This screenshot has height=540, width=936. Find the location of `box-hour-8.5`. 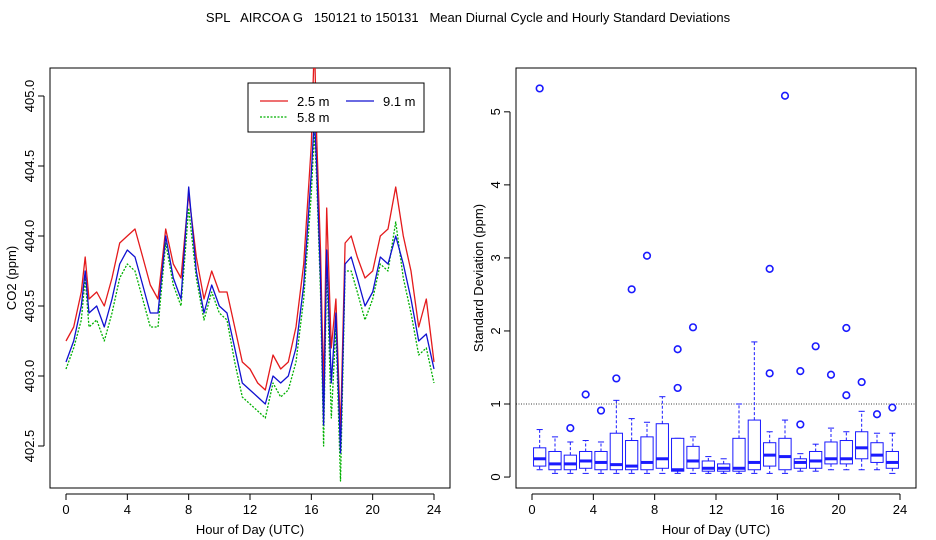

box-hour-8.5 is located at coordinates (662, 435).